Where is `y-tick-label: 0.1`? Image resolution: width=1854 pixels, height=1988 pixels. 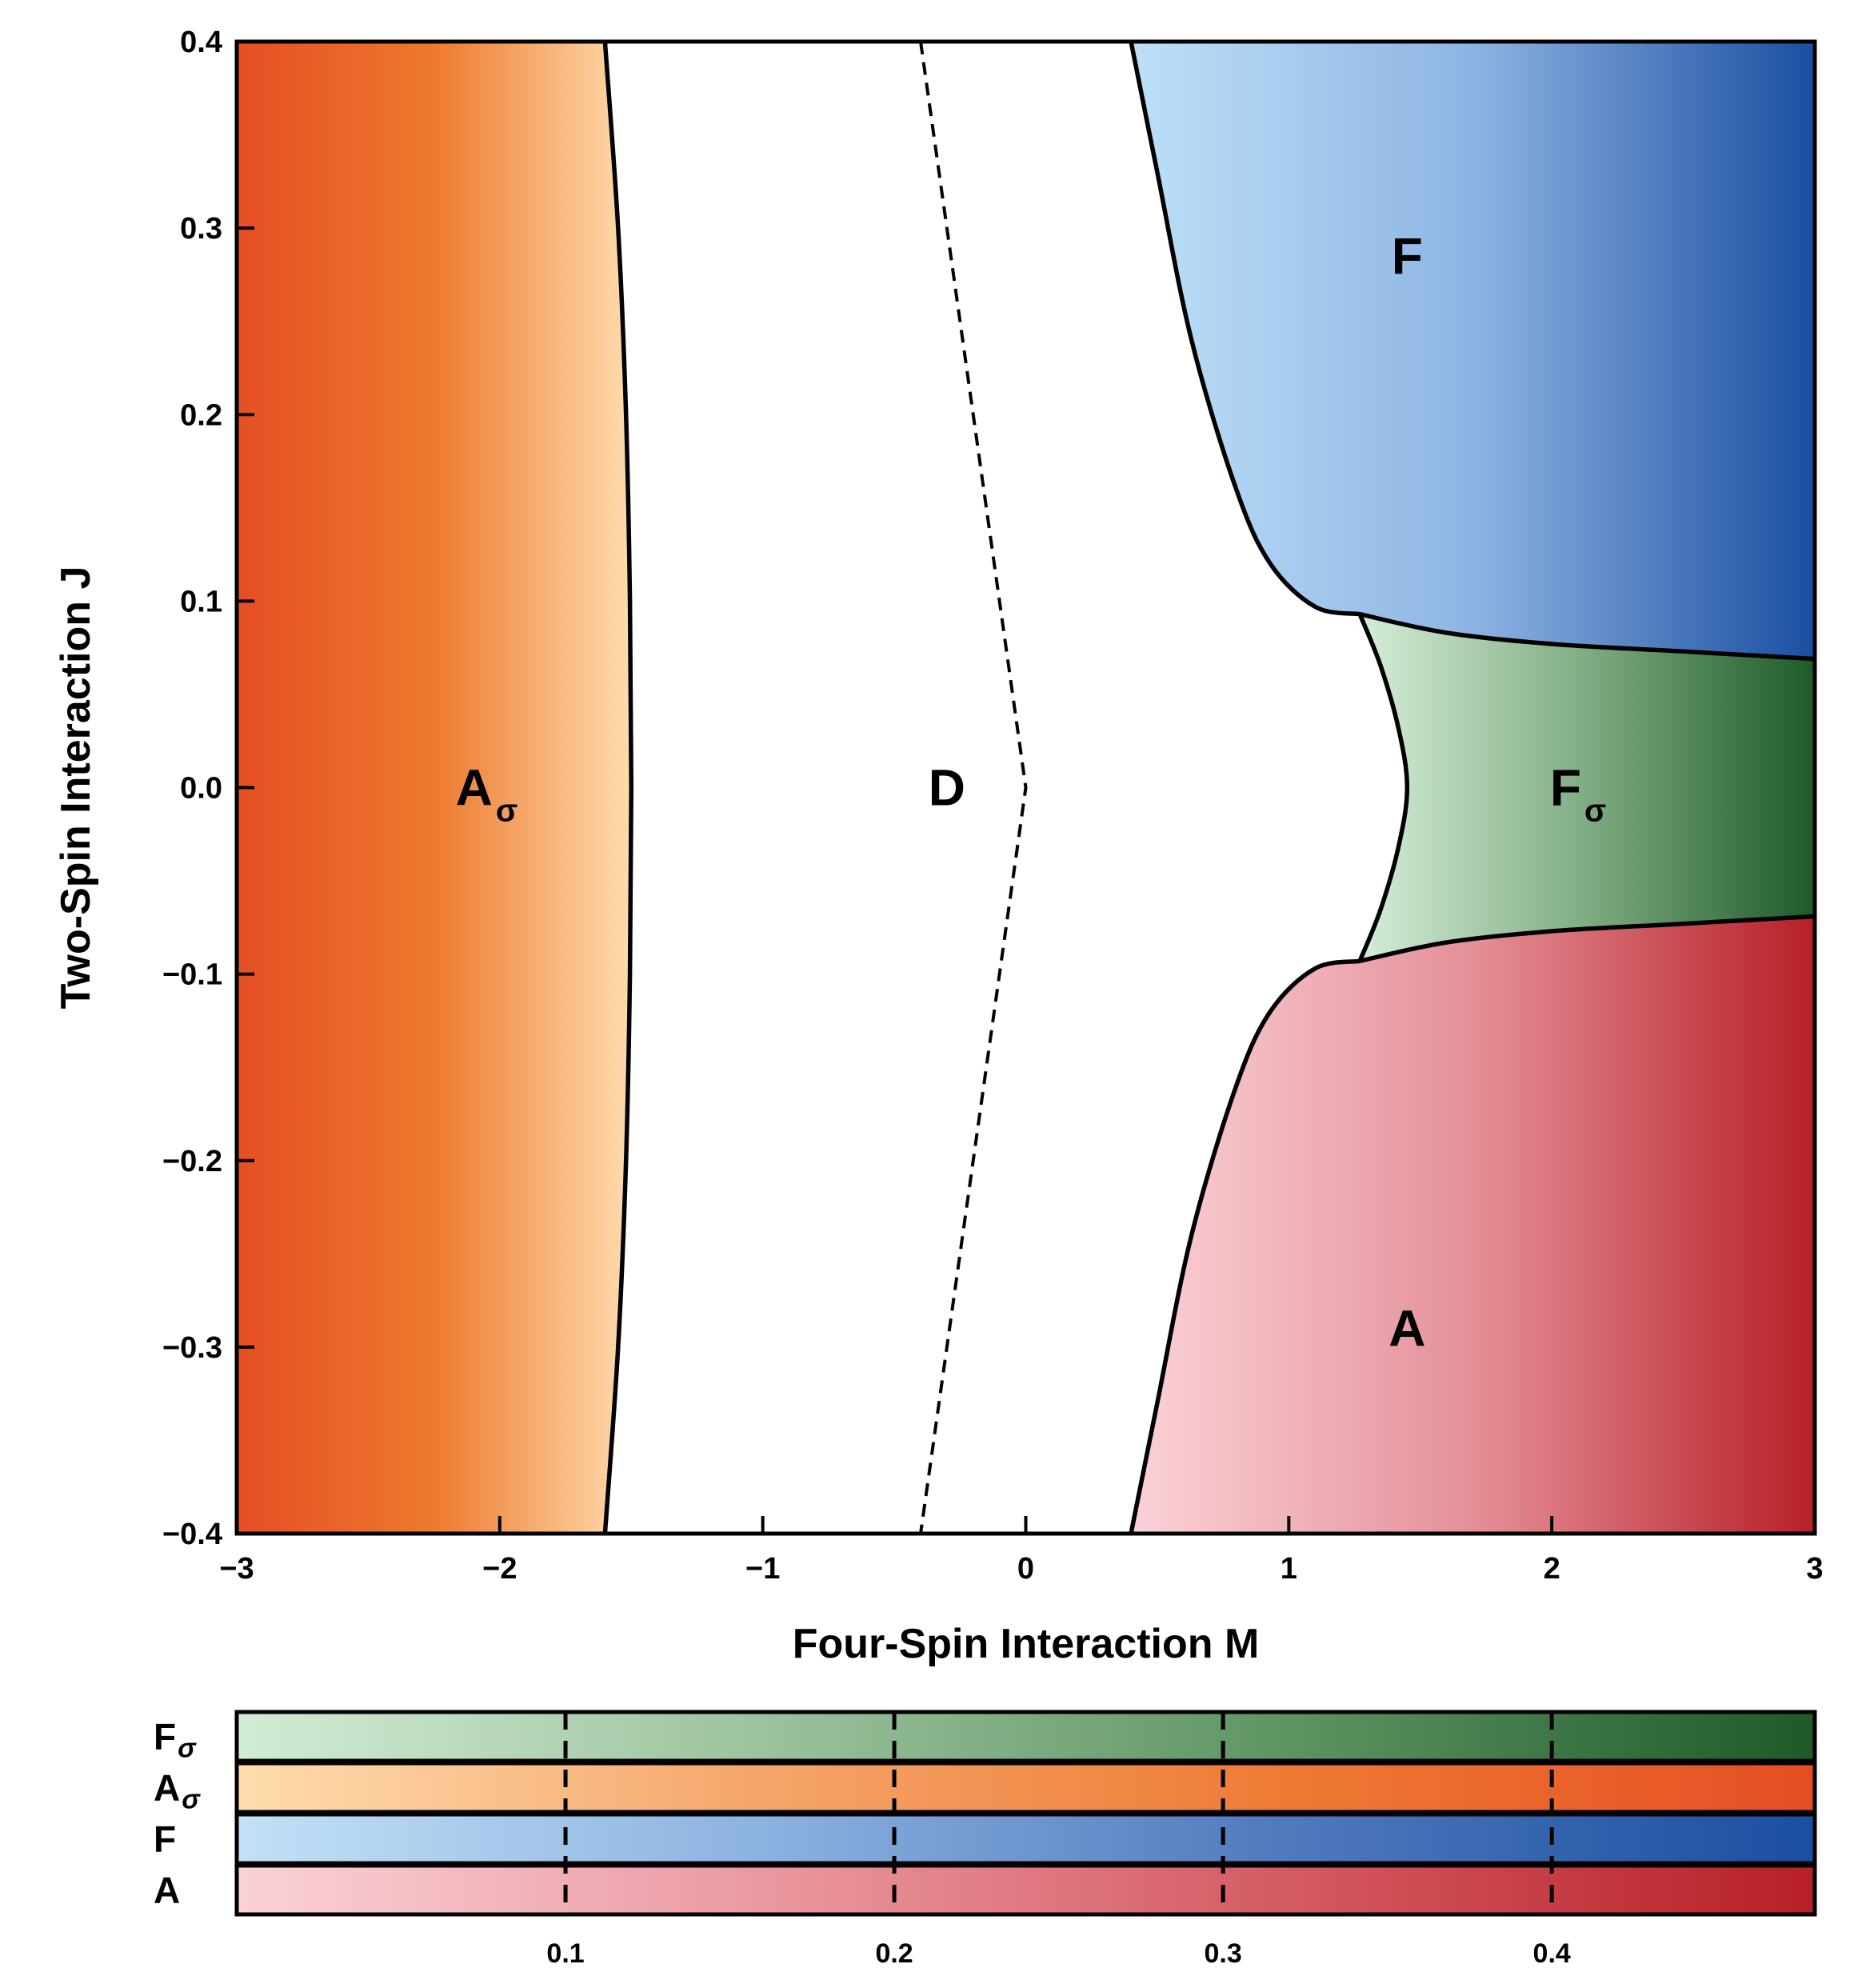
y-tick-label: 0.1 is located at coordinates (201, 601).